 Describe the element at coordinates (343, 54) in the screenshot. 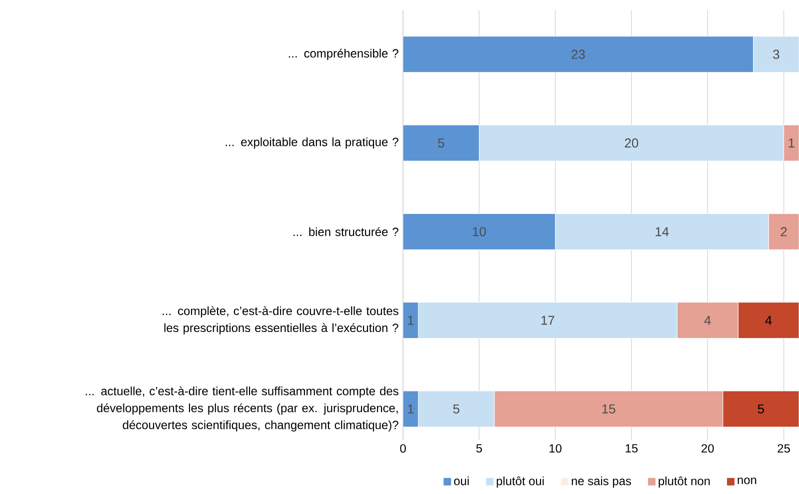

I see `y-tick-label: ... compréhensible ?` at that location.